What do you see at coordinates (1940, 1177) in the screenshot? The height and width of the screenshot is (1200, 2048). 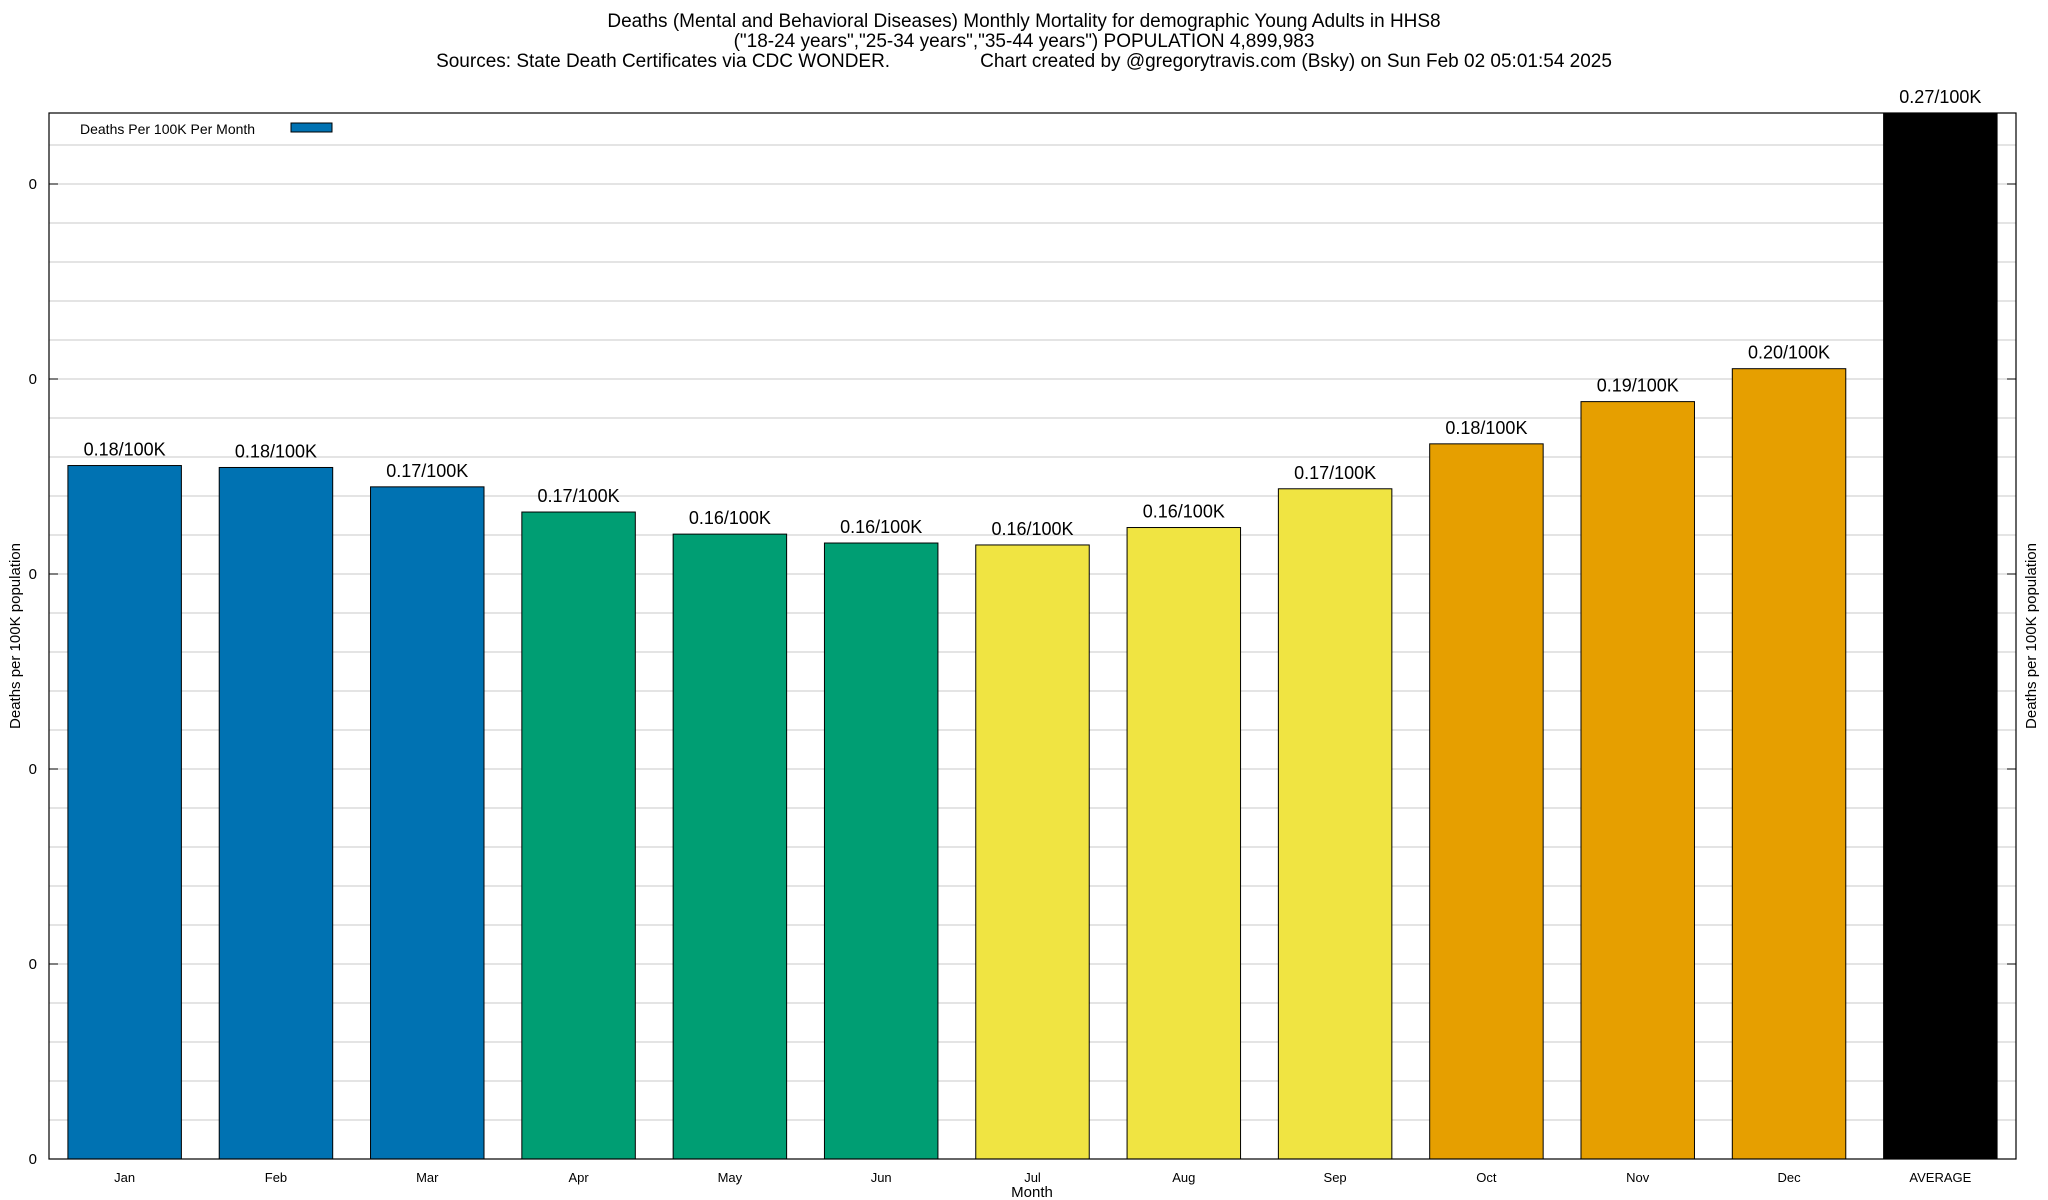 I see `x-tick-label-average: AVERAGE` at bounding box center [1940, 1177].